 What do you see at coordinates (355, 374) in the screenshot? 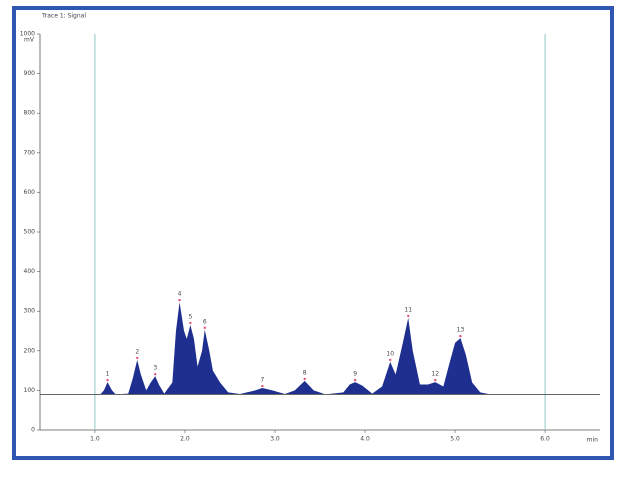
I see `peak-label: 9` at bounding box center [355, 374].